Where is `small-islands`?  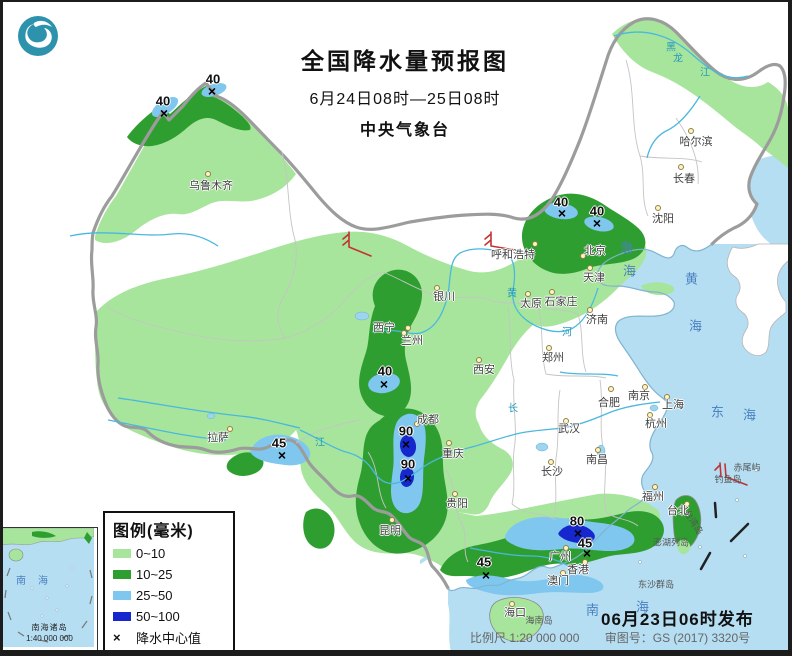
small-islands is located at coordinates (698, 516).